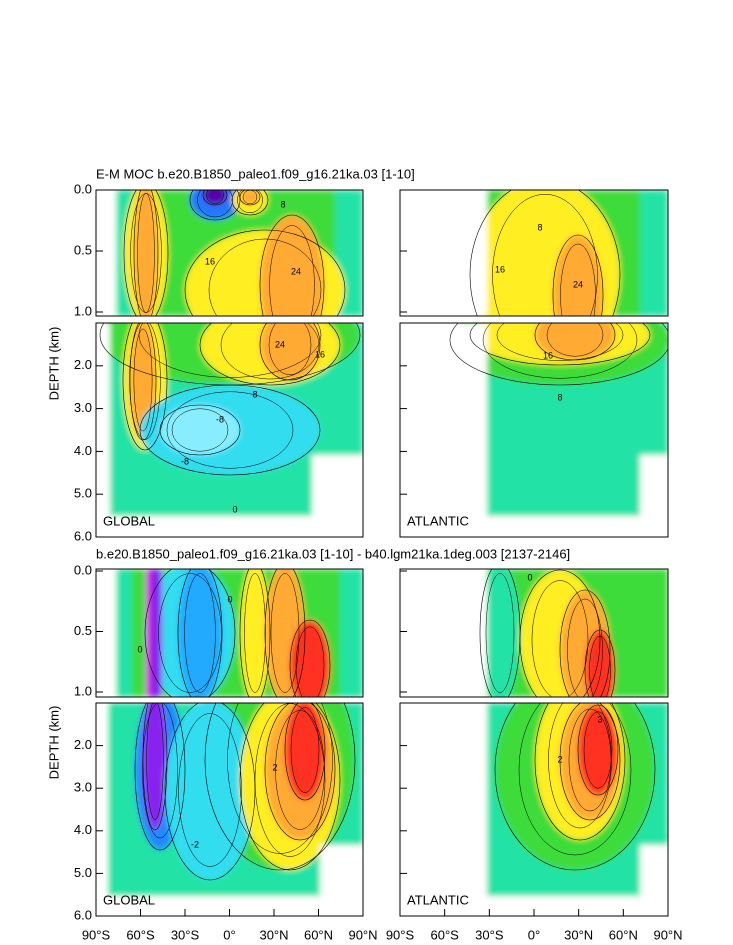 This screenshot has height=945, width=733. I want to click on y-tick-label: 4.0, so click(83, 829).